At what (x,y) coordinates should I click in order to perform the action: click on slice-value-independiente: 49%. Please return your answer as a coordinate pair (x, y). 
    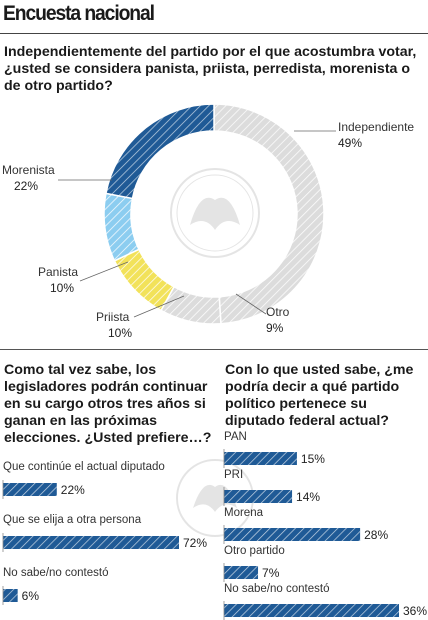
    Looking at the image, I should click on (350, 143).